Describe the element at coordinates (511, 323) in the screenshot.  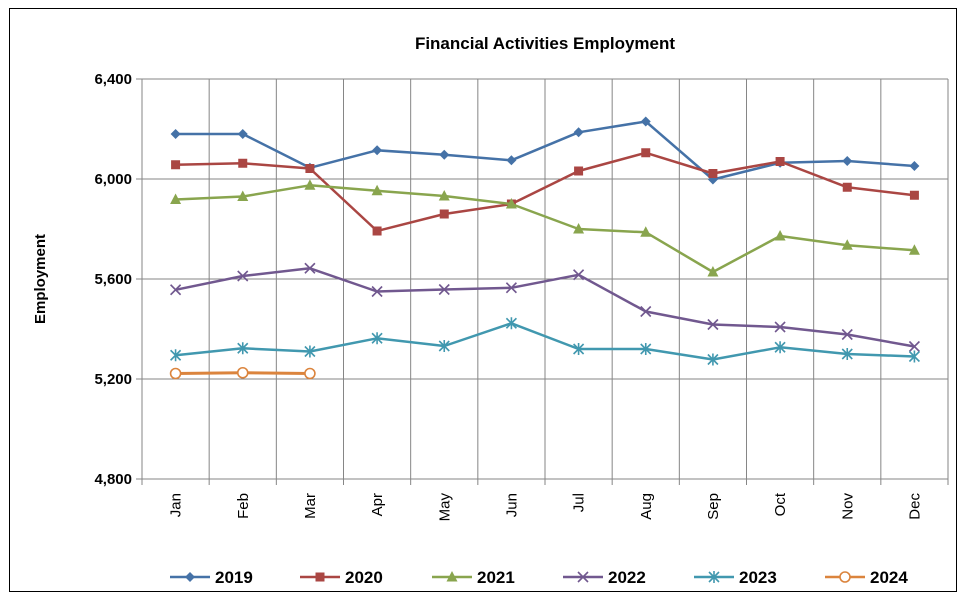
I see `data-point-2023-Jun` at that location.